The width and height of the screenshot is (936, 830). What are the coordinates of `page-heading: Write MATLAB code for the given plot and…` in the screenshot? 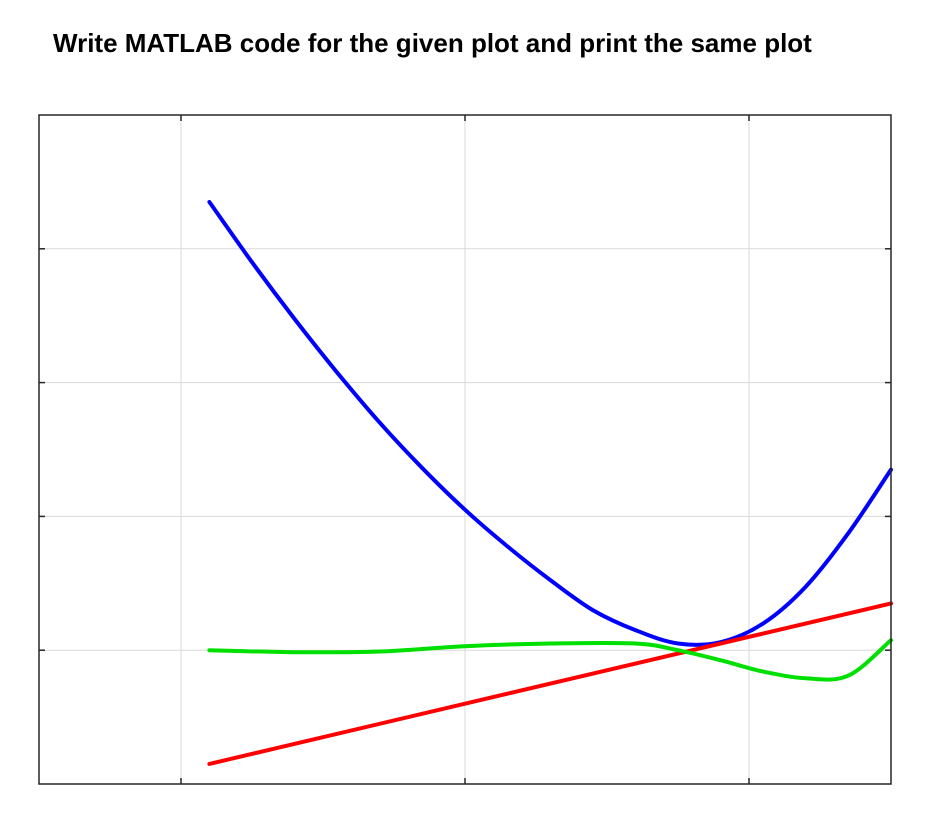 It's located at (432, 43).